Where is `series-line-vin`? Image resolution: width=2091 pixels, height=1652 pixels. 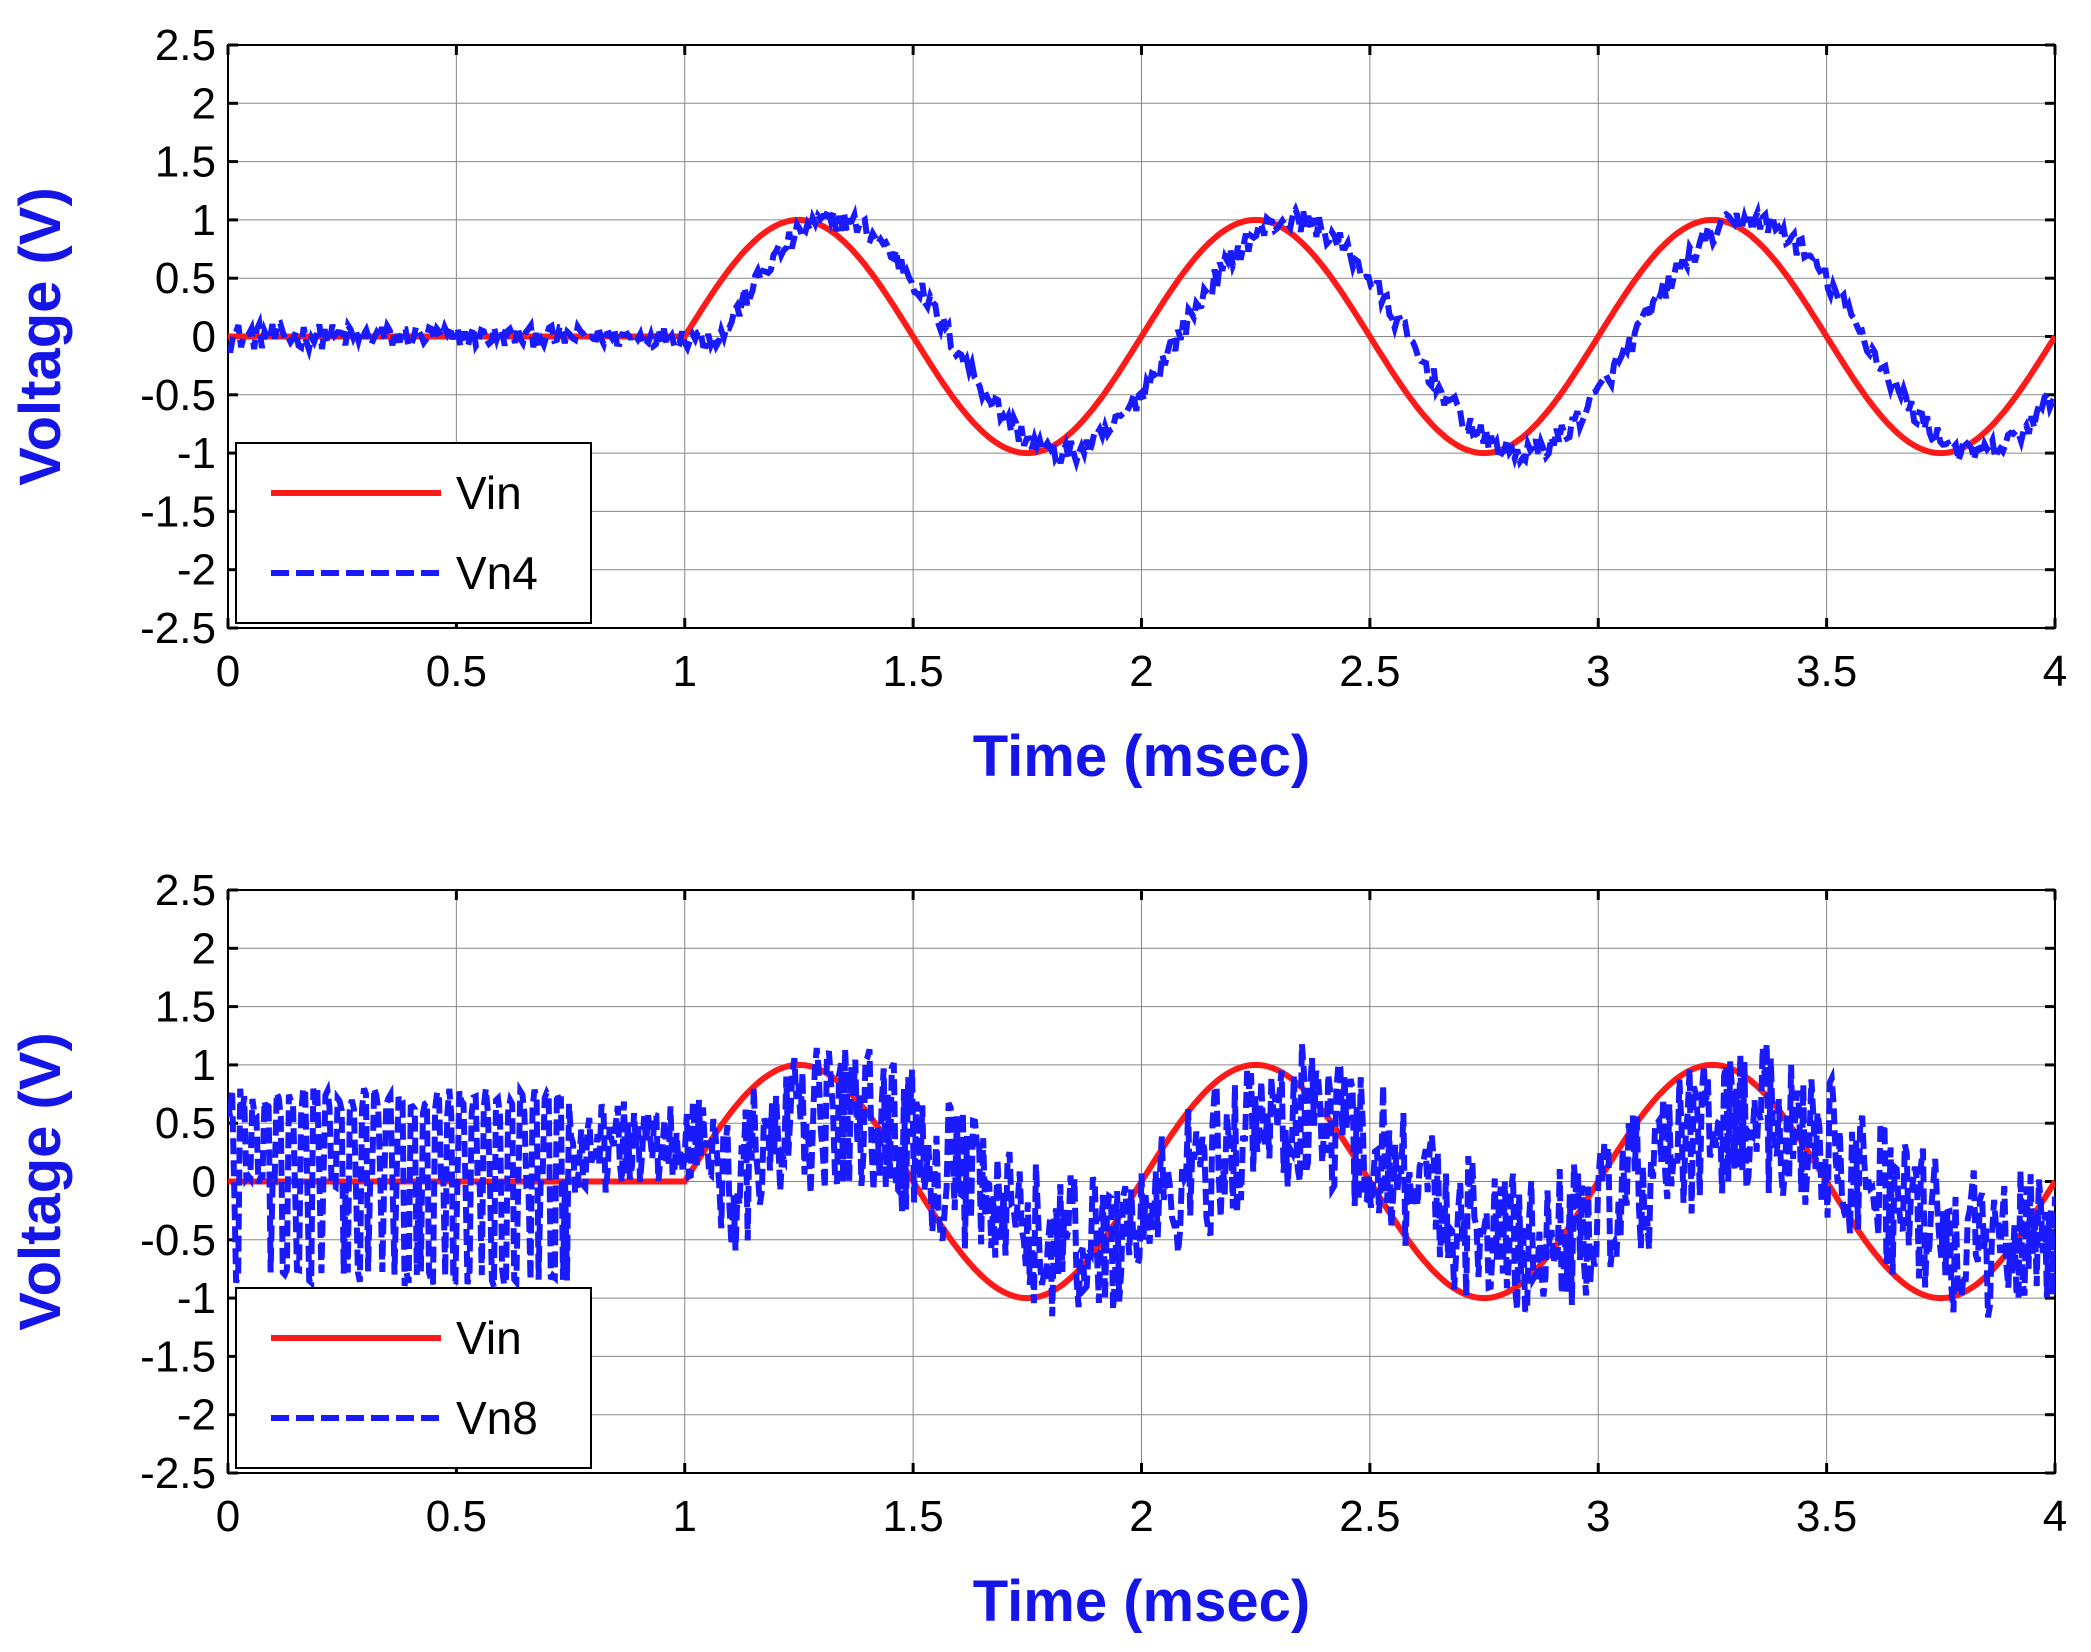
series-line-vin is located at coordinates (1141, 336).